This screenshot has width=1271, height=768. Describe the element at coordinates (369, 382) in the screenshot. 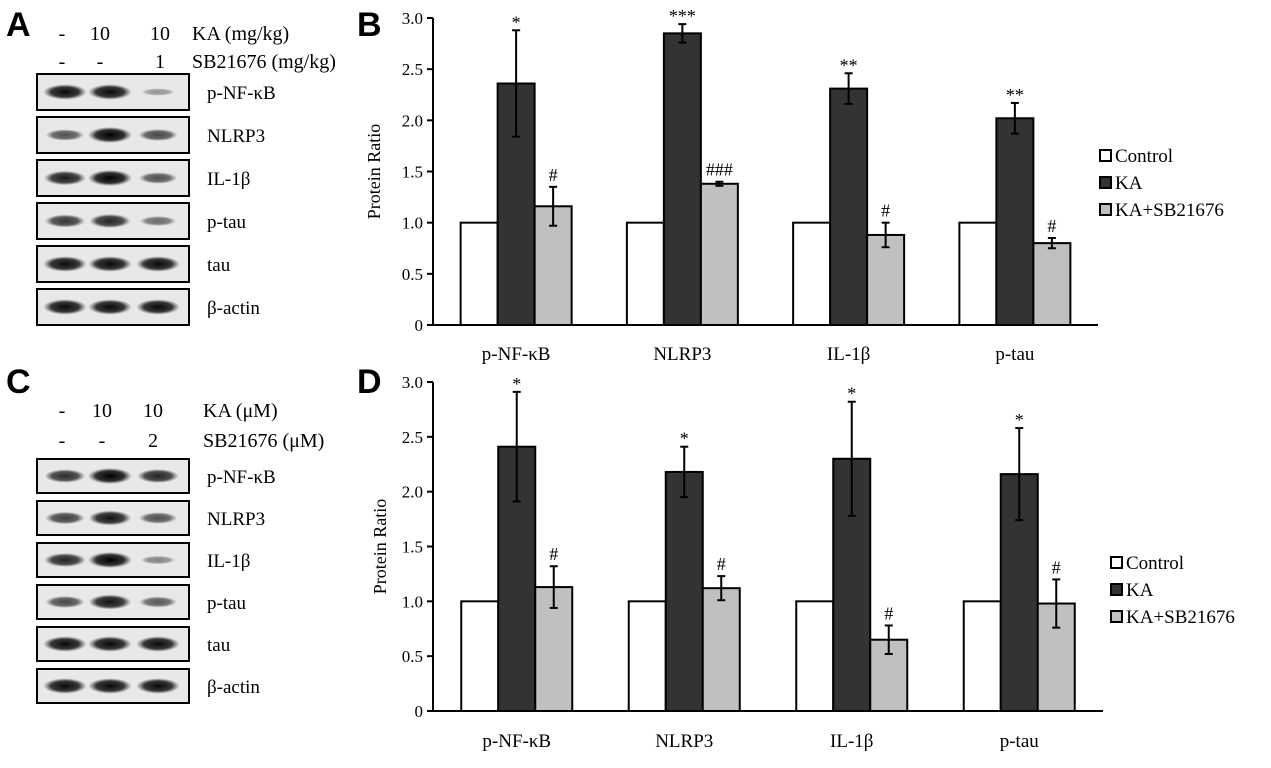

I see `panel-label-d: D` at that location.